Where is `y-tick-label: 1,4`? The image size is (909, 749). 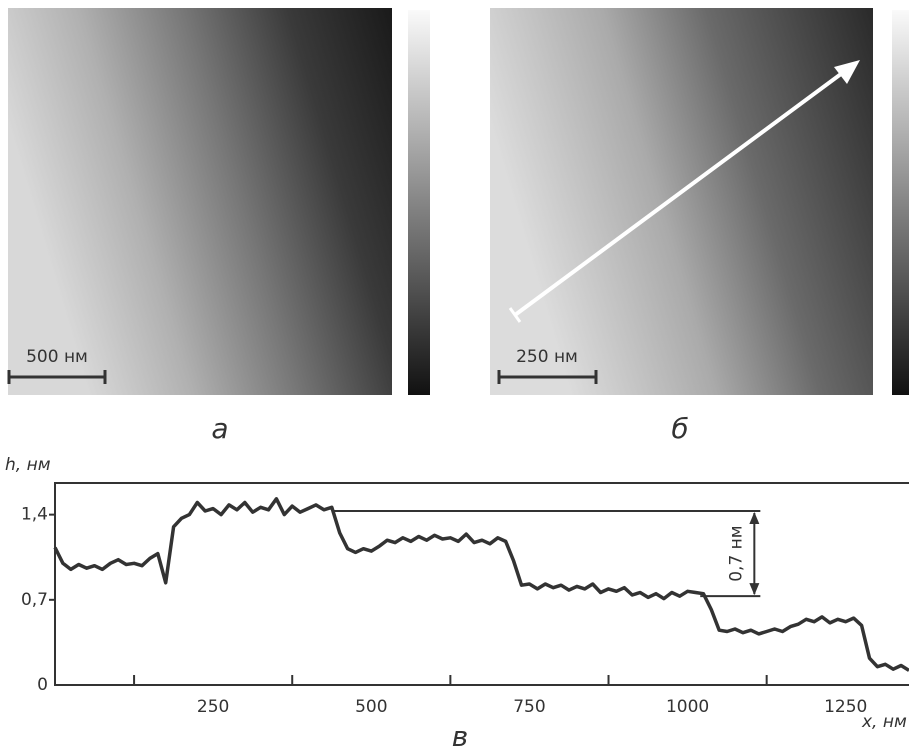
y-tick-label: 1,4 is located at coordinates (34, 515).